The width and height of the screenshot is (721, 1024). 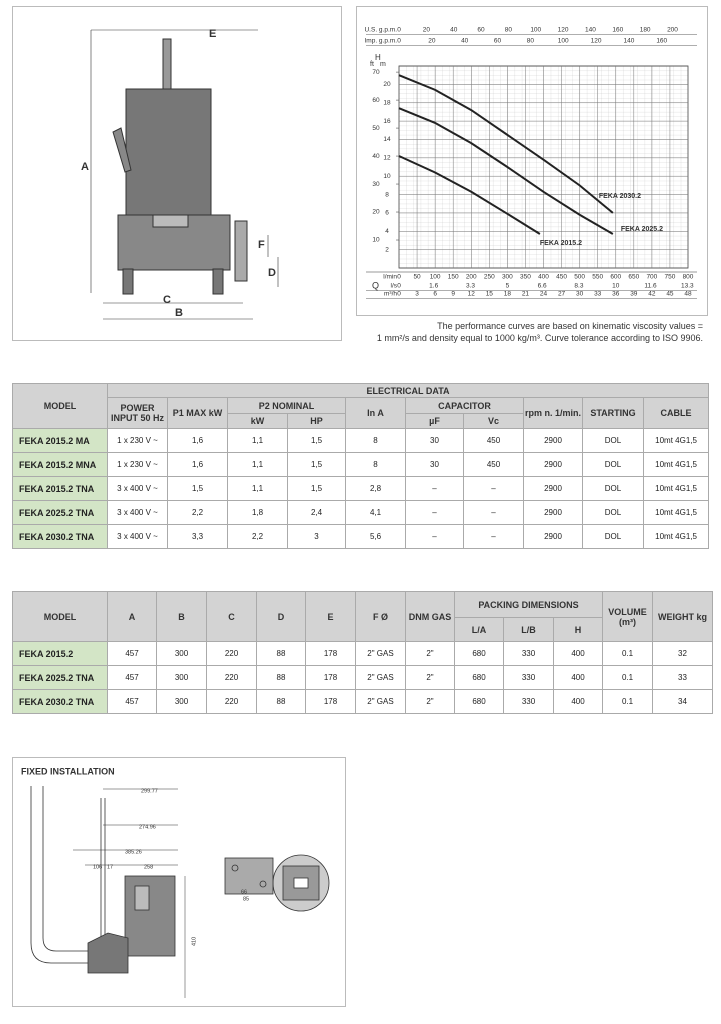 I want to click on header-cell: rpm n. 1/min., so click(x=553, y=413).